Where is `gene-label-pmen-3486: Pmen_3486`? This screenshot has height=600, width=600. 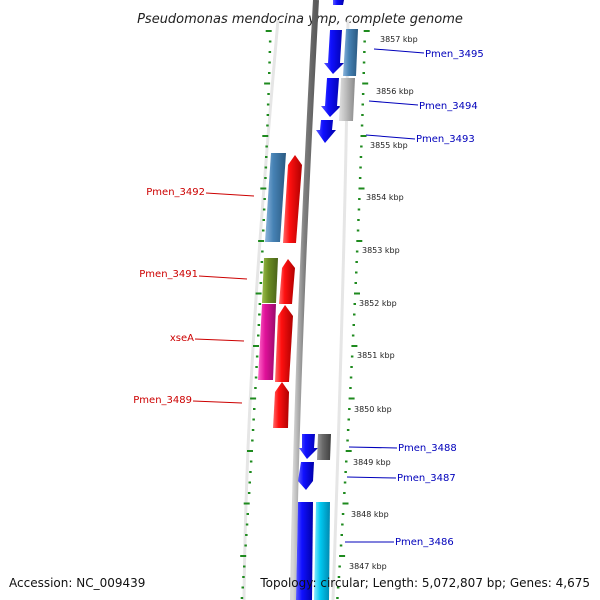 gene-label-pmen-3486: Pmen_3486 is located at coordinates (424, 542).